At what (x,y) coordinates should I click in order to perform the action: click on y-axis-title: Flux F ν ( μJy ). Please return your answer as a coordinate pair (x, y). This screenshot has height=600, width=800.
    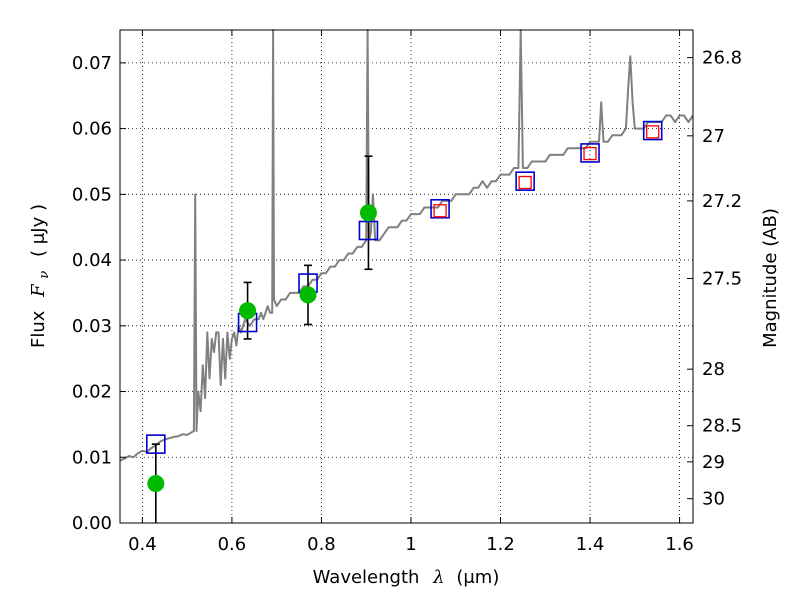
    Looking at the image, I should click on (40, 276).